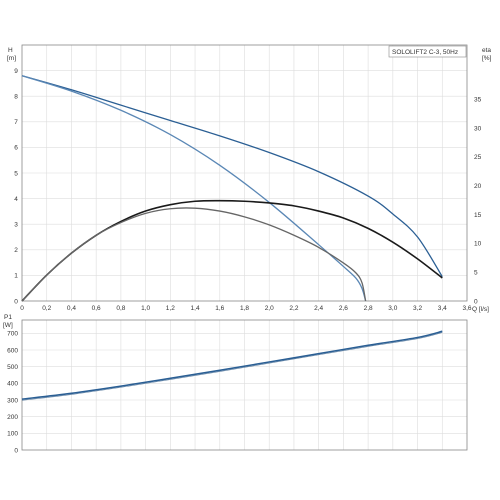 The image size is (500, 500). What do you see at coordinates (195, 308) in the screenshot?
I see `flow-tick-label: 1,4` at bounding box center [195, 308].